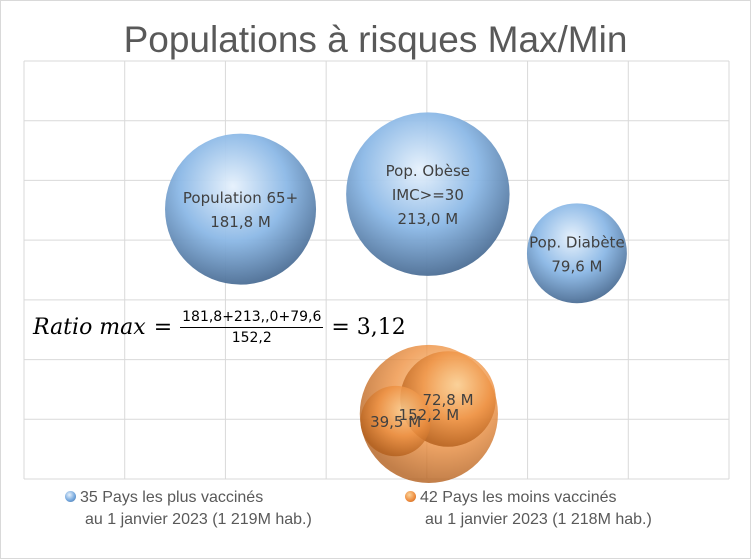 Image resolution: width=751 pixels, height=559 pixels. Describe the element at coordinates (410, 496) in the screenshot. I see `orange-bubble-icon` at that location.